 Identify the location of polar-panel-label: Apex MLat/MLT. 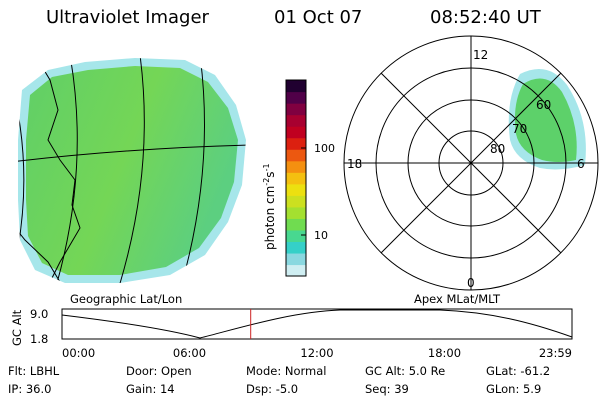
(457, 299).